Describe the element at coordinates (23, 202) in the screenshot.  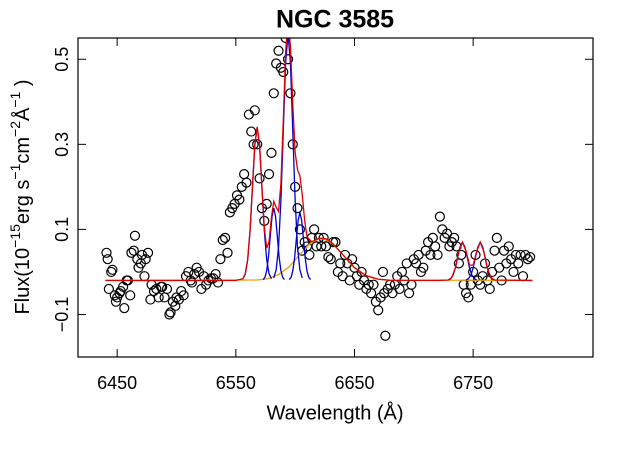
I see `y-label-part: erg s` at that location.